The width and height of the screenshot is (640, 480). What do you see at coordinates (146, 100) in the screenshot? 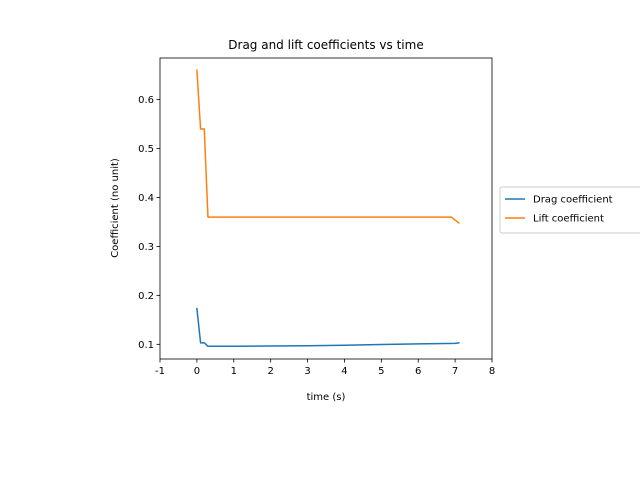
I see `y-tick-label: 0.6` at bounding box center [146, 100].